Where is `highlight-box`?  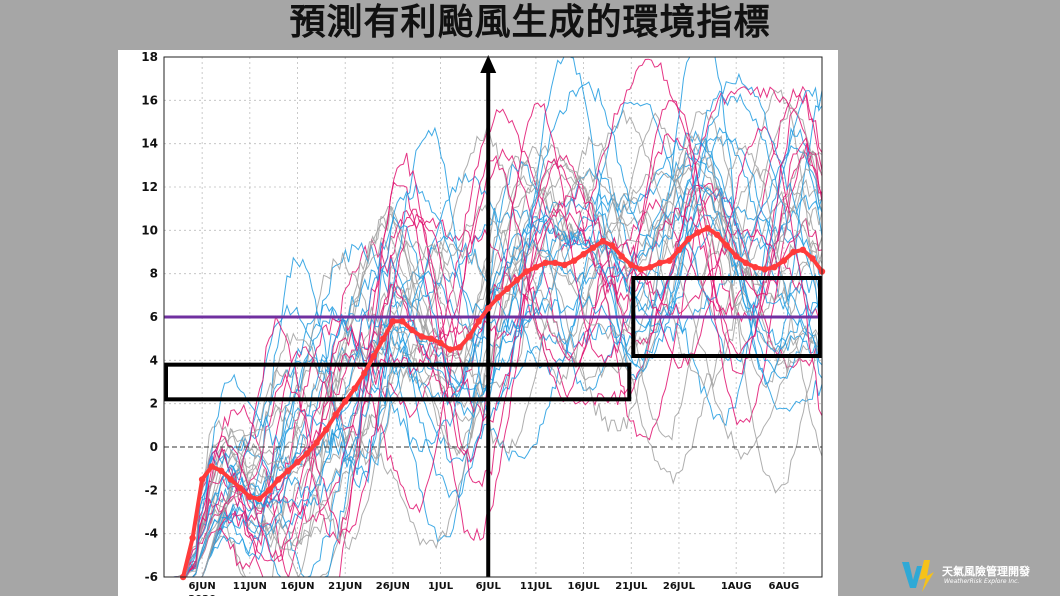 highlight-box is located at coordinates (398, 382).